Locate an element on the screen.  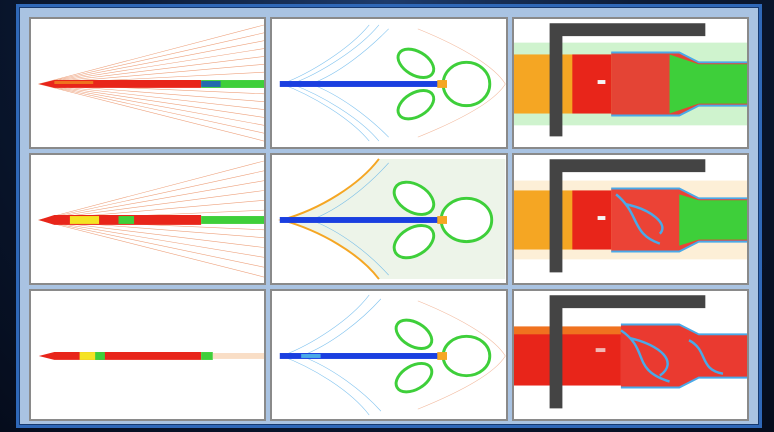
panel-r1-c2 is located at coordinates (389, 83).